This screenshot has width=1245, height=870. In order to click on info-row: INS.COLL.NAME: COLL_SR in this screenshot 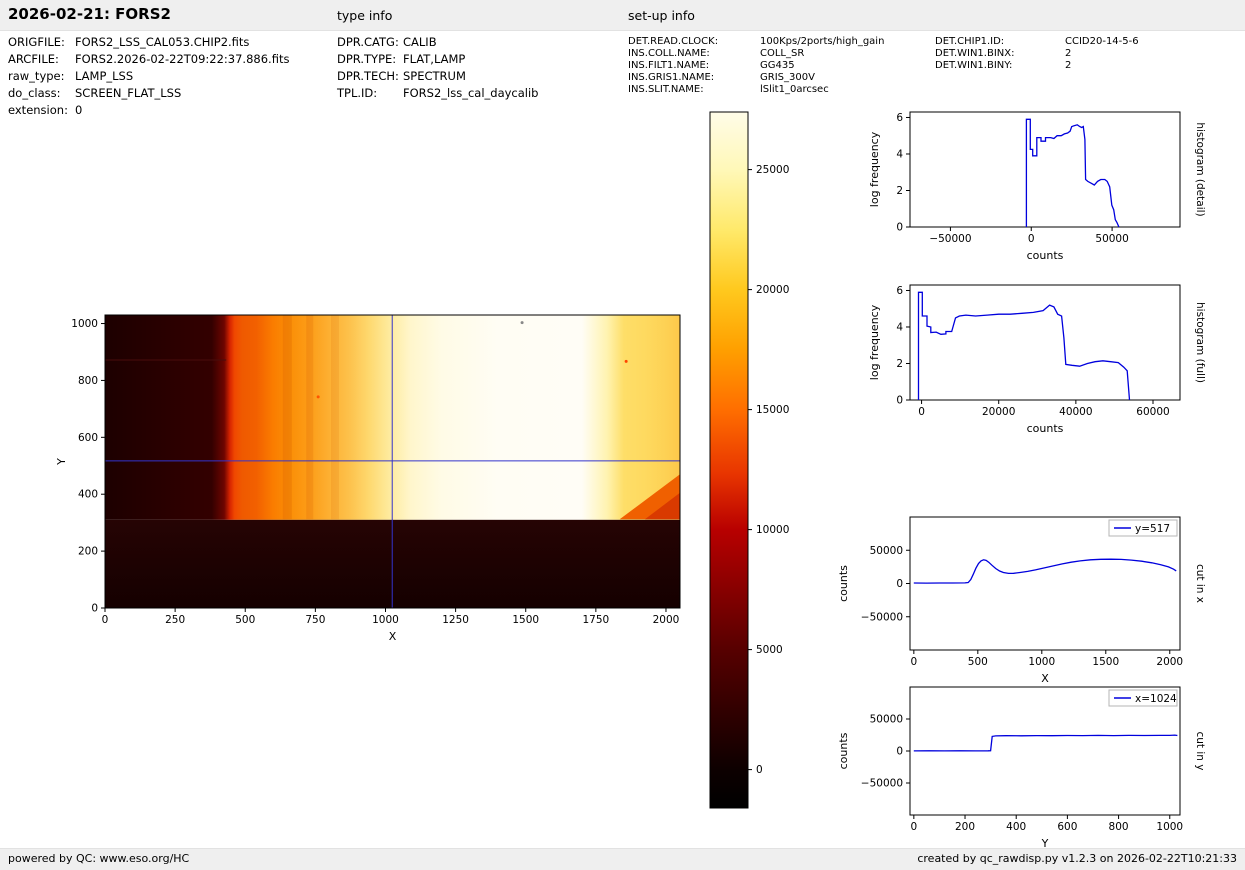, I will do `click(756, 54)`.